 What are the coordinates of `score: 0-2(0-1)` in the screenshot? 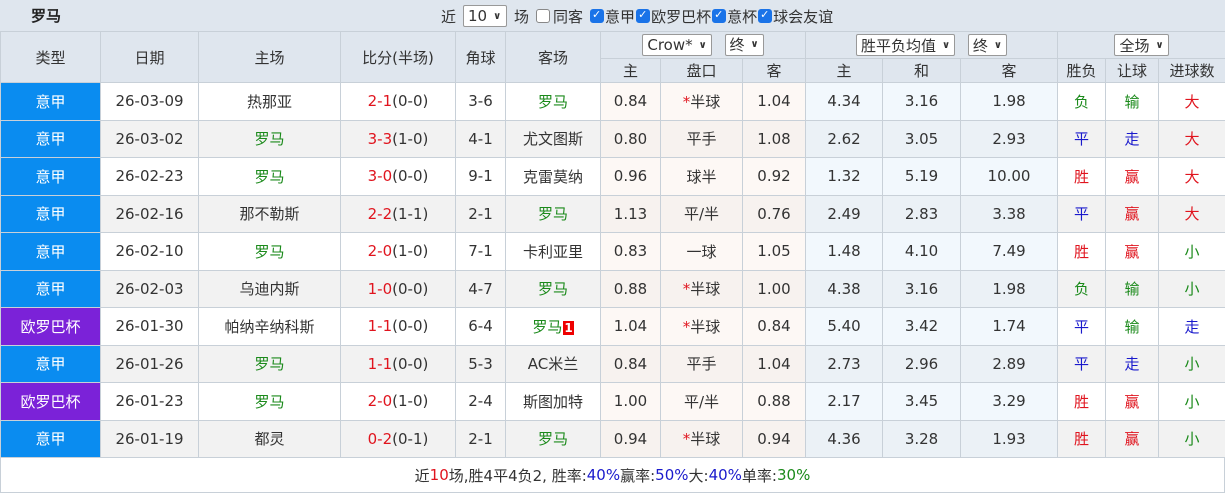 It's located at (398, 439).